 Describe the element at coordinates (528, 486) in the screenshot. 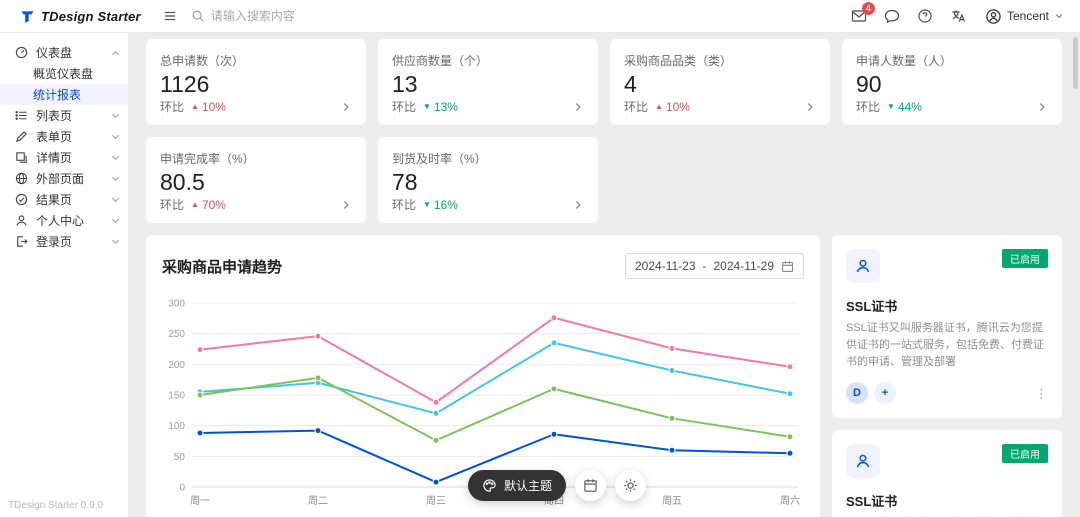

I see `theme-label: 默认主题` at that location.